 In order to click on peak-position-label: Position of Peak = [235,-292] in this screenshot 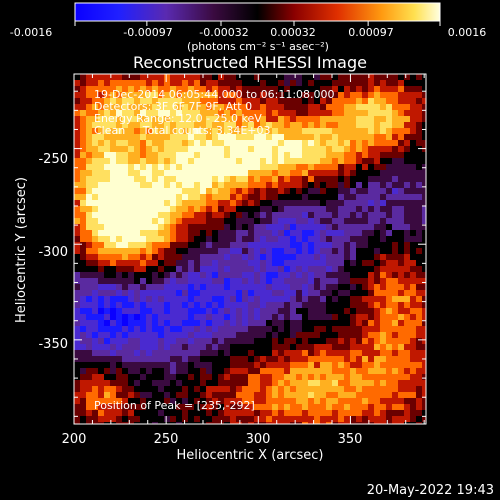, I will do `click(174, 405)`.